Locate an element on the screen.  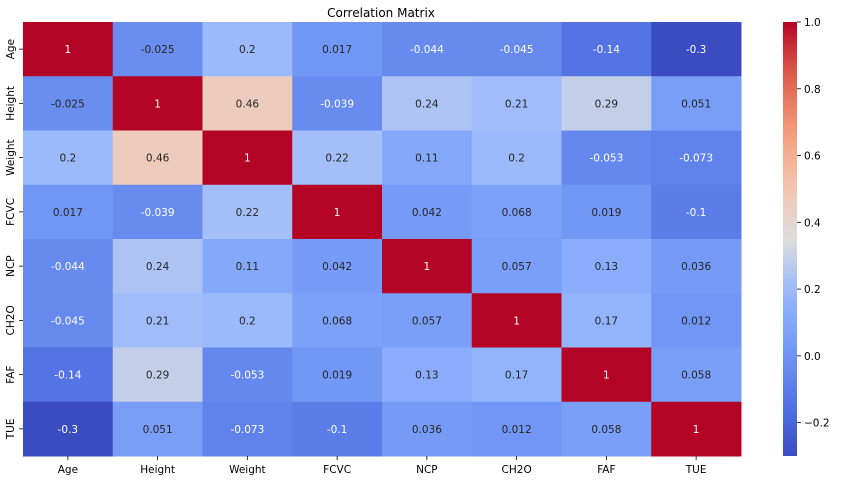
chart-title: Correlation Matrix is located at coordinates (381, 13).